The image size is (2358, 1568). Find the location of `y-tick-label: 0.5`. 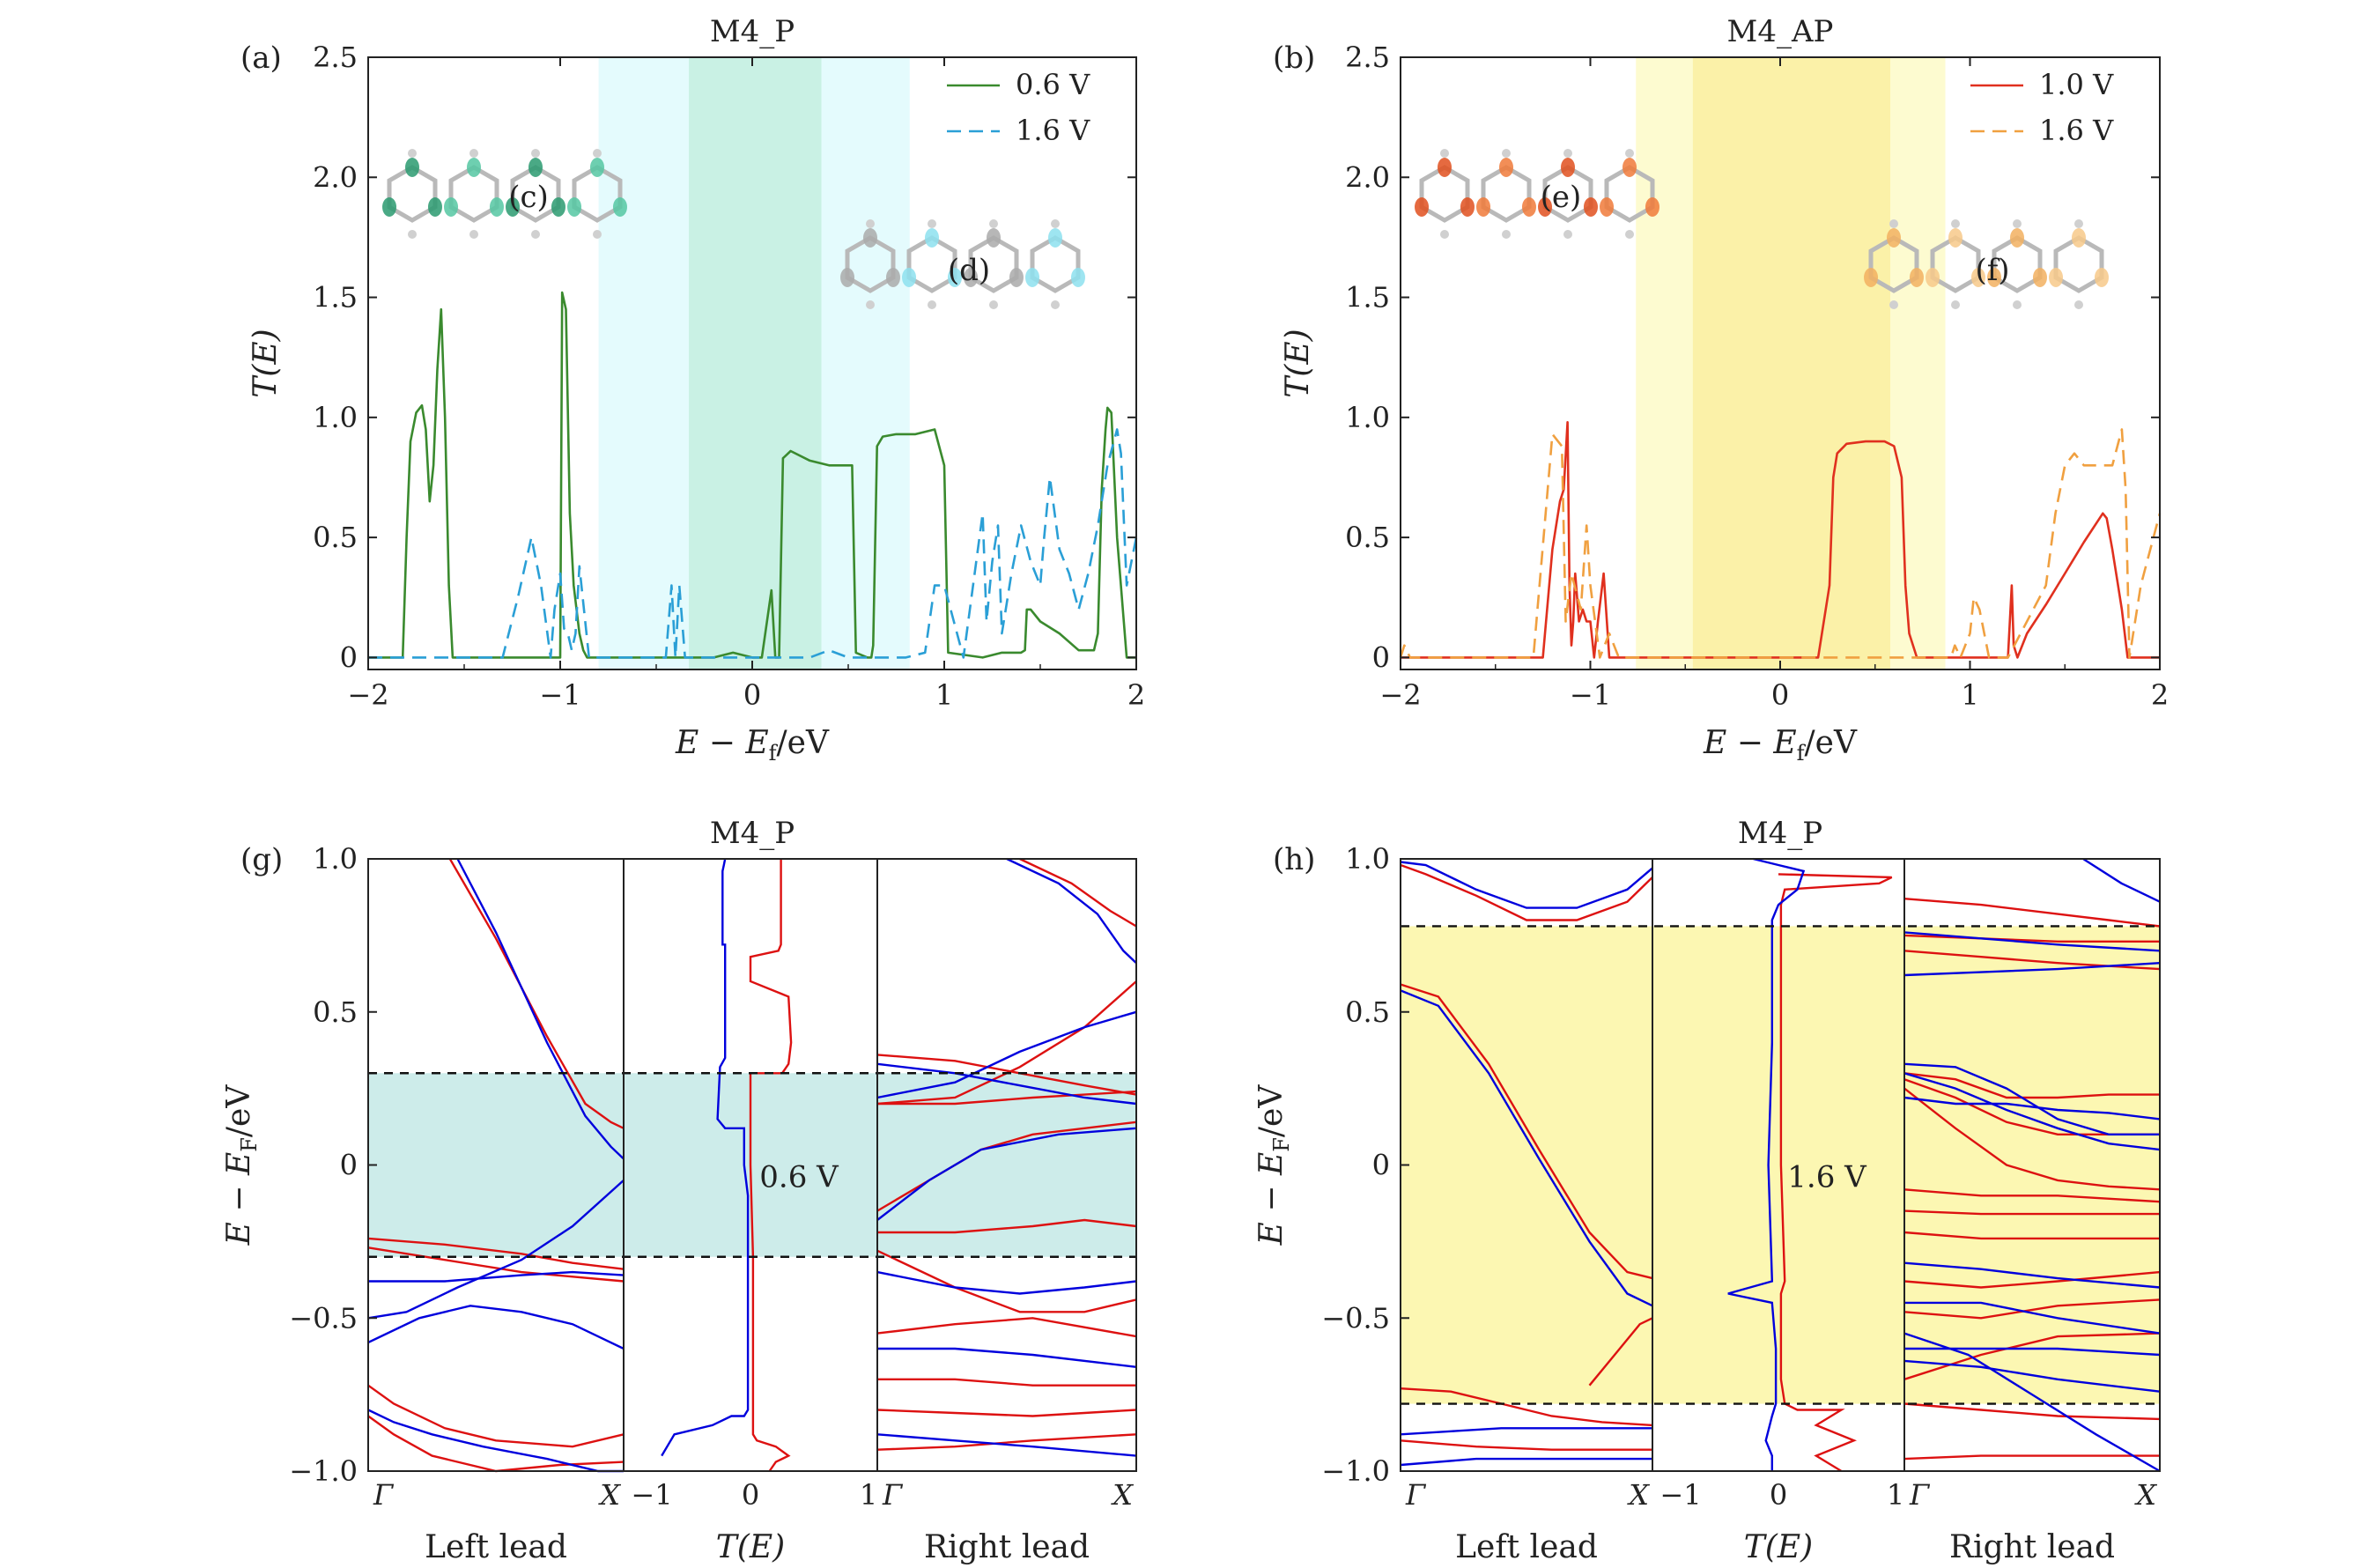

y-tick-label: 0.5 is located at coordinates (1367, 537).